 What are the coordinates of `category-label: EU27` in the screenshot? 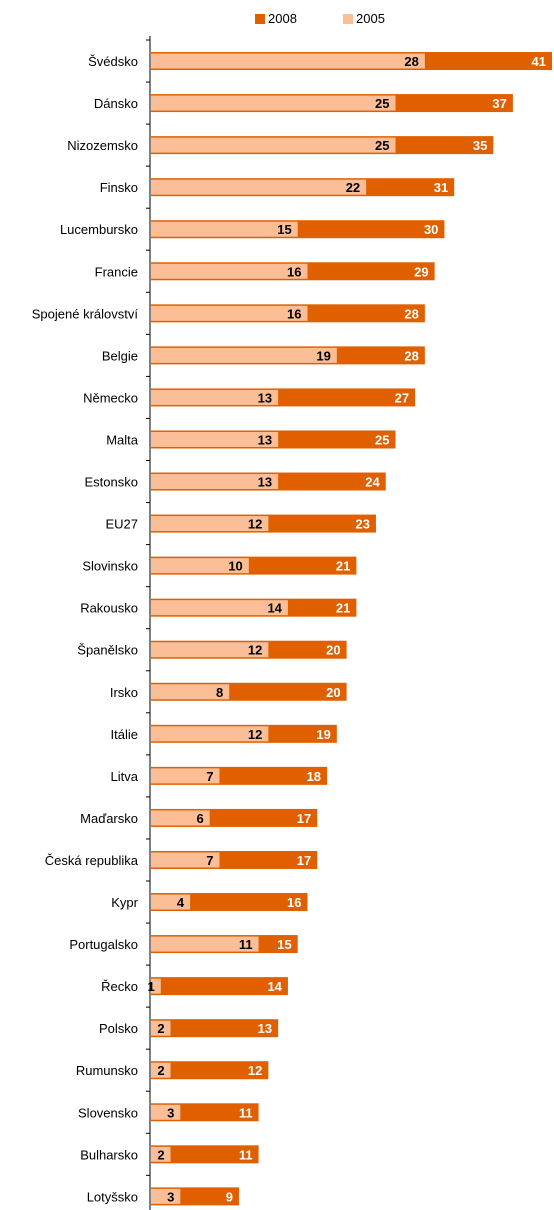 It's located at (121, 524).